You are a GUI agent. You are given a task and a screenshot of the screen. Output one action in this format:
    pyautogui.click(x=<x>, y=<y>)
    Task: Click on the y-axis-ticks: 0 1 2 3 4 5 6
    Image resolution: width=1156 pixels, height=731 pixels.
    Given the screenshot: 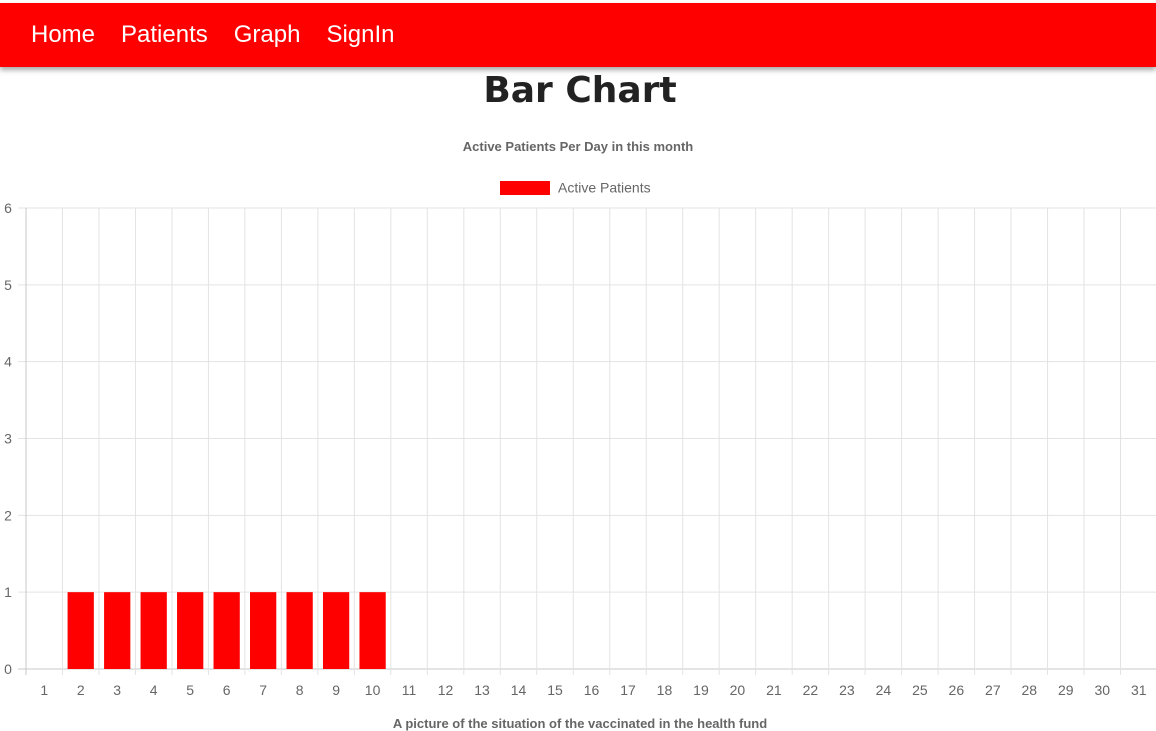 What is the action you would take?
    pyautogui.click(x=8, y=438)
    